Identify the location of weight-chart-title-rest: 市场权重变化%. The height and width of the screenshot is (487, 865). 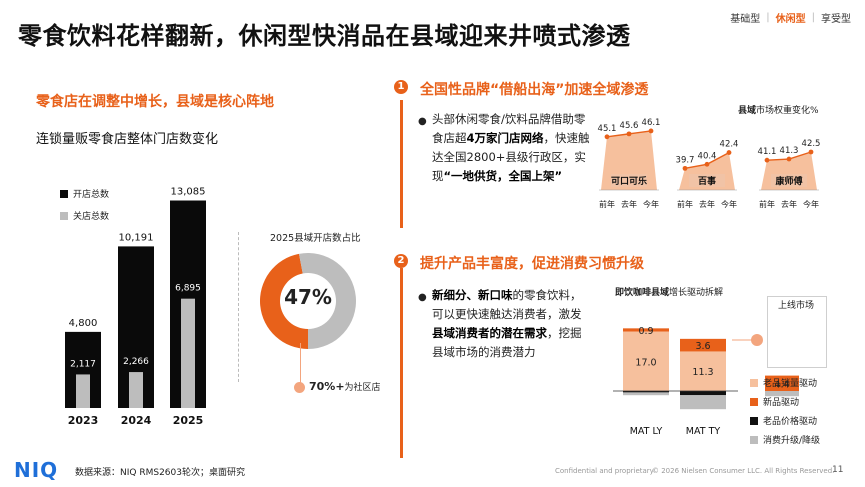
(787, 111).